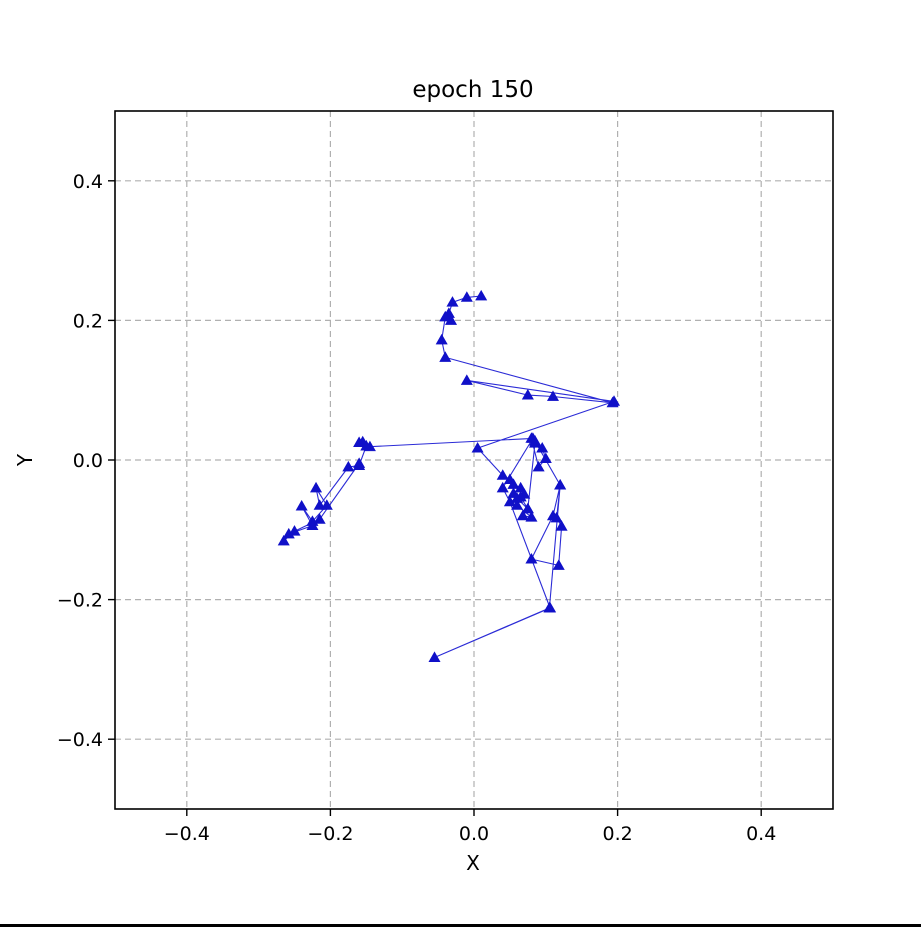 The image size is (921, 931). What do you see at coordinates (88, 182) in the screenshot?
I see `y-tick-label: 0.4` at bounding box center [88, 182].